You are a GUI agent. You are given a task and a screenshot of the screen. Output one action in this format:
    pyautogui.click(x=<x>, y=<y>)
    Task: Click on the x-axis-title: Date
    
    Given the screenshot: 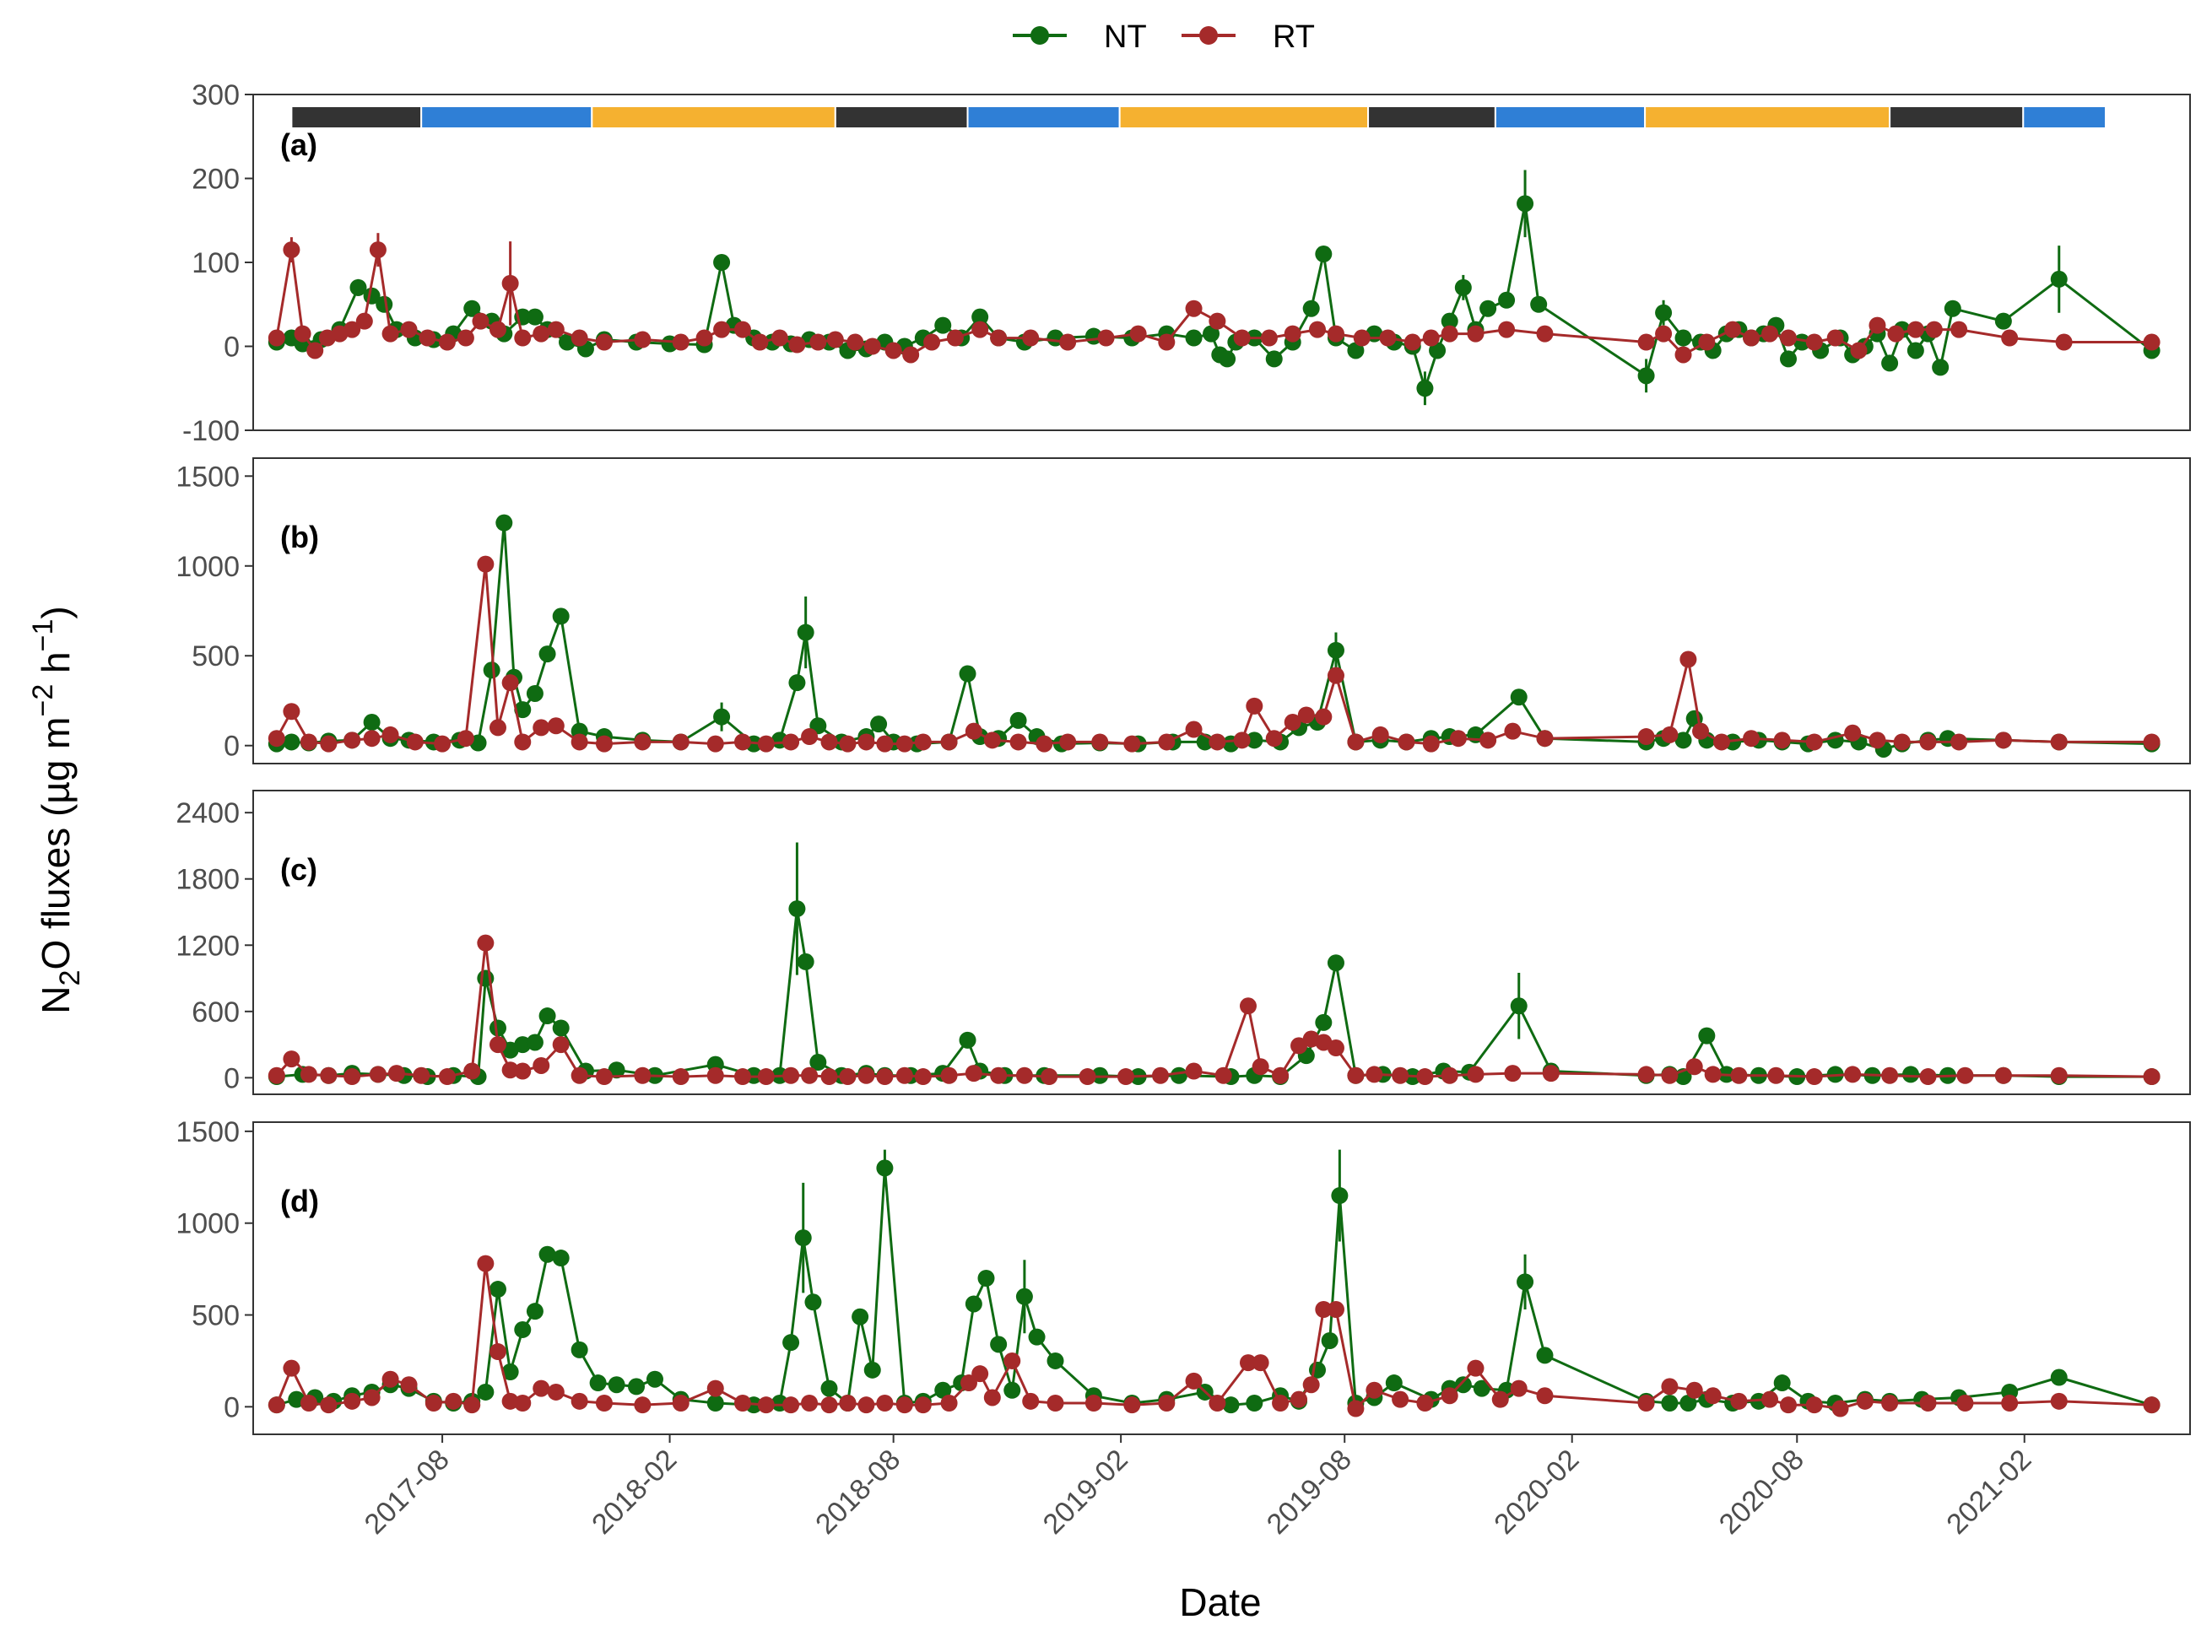 What is the action you would take?
    pyautogui.click(x=1220, y=1602)
    